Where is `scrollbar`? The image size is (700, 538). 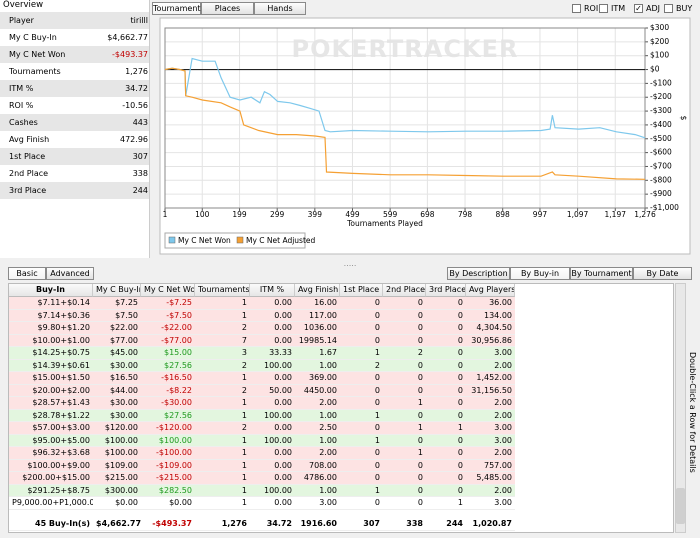
scrollbar is located at coordinates (680, 408).